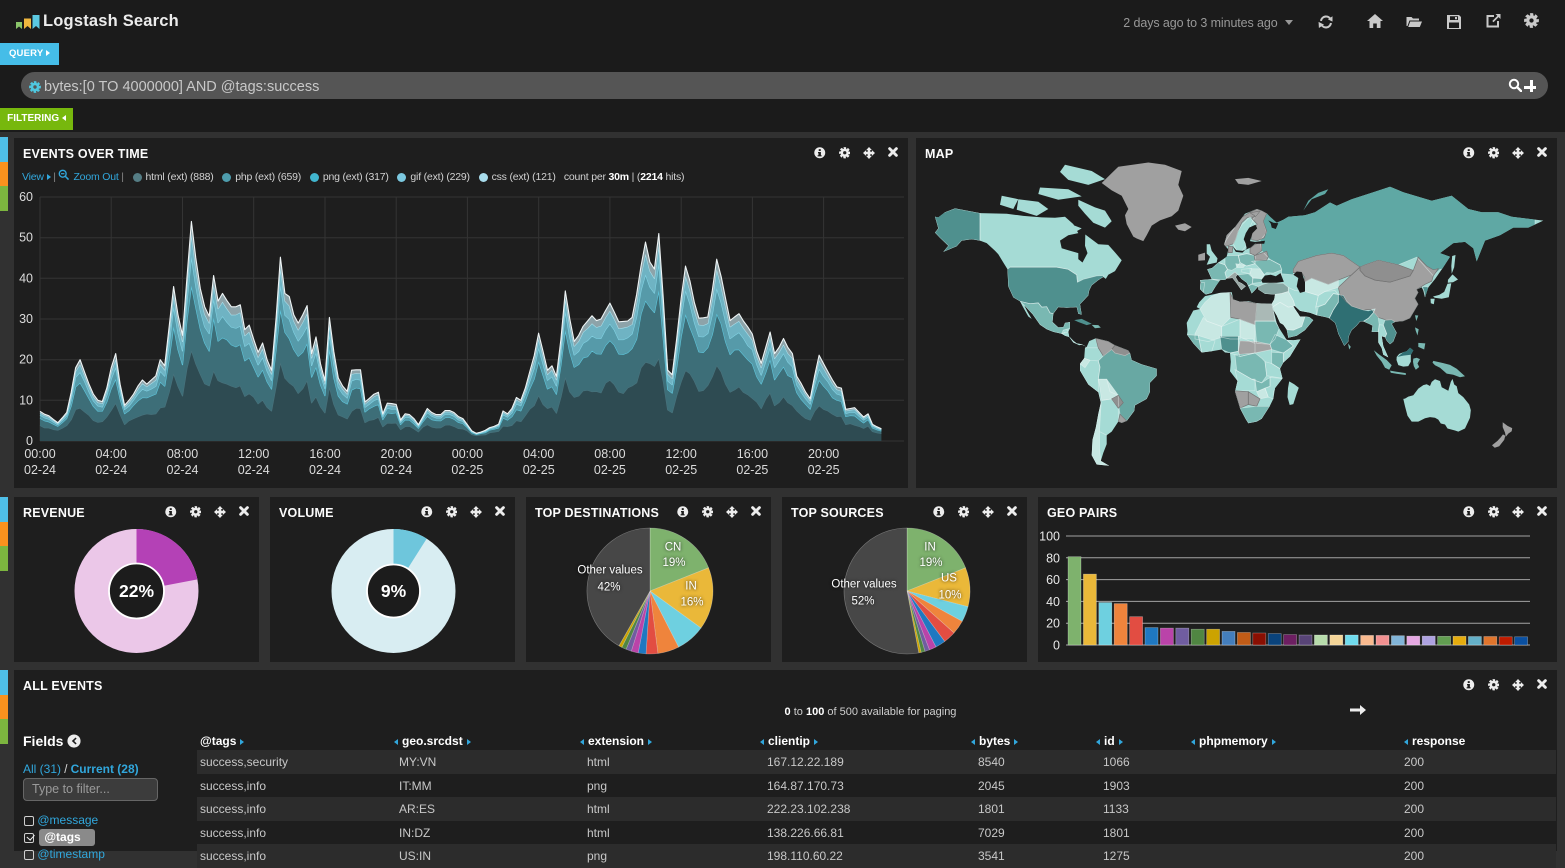 This screenshot has width=1565, height=868. What do you see at coordinates (673, 548) in the screenshot?
I see `svg-text: CN` at bounding box center [673, 548].